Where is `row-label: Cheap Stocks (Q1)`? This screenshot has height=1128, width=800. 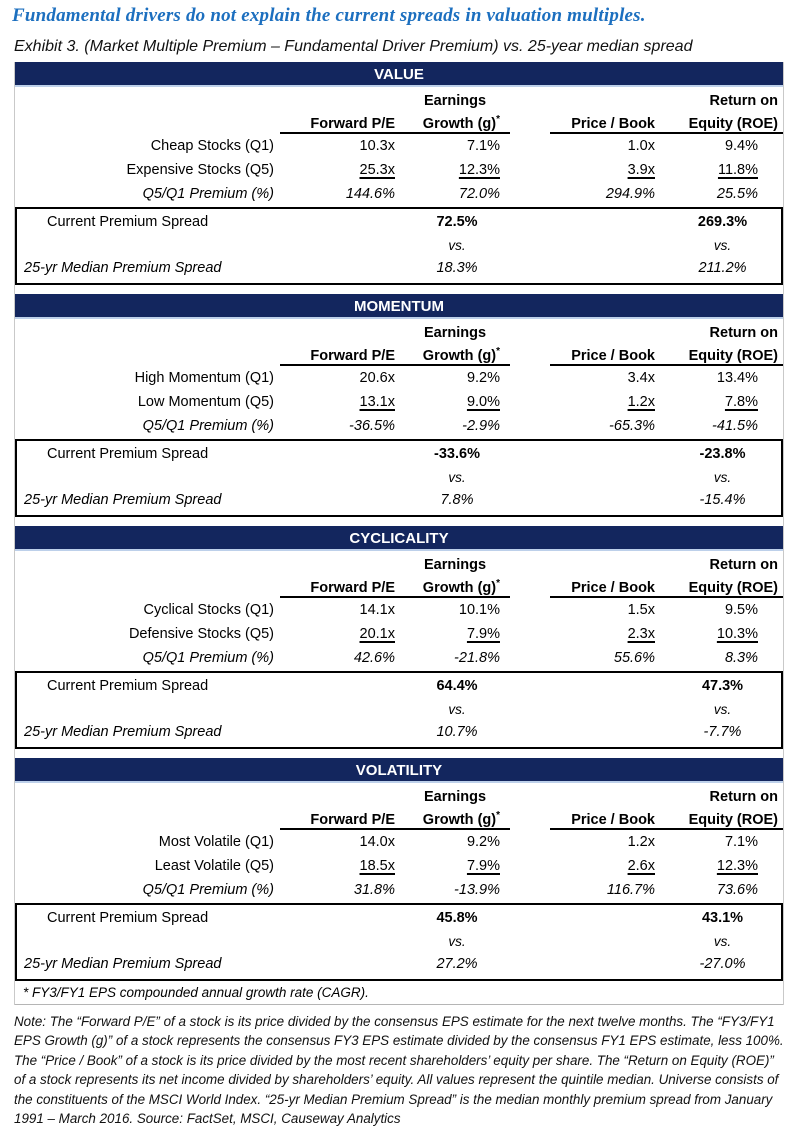
row-label: Cheap Stocks (Q1) is located at coordinates (212, 146).